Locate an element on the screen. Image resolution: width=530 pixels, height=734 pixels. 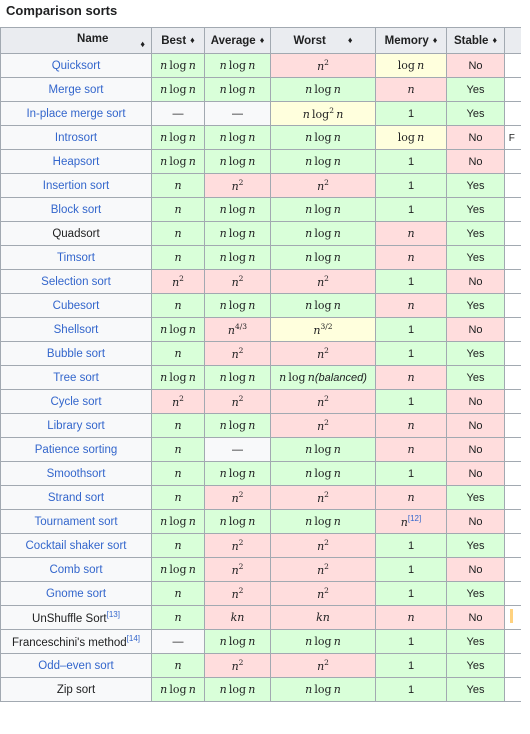
citation-link: [14] is located at coordinates (133, 638).